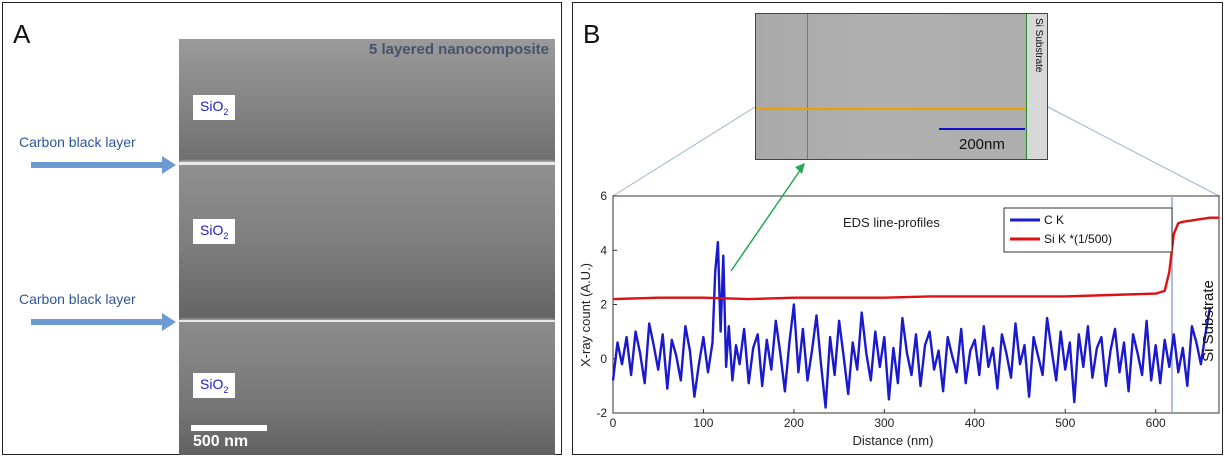 The image size is (1225, 457). I want to click on sio2-band-top, so click(367, 101).